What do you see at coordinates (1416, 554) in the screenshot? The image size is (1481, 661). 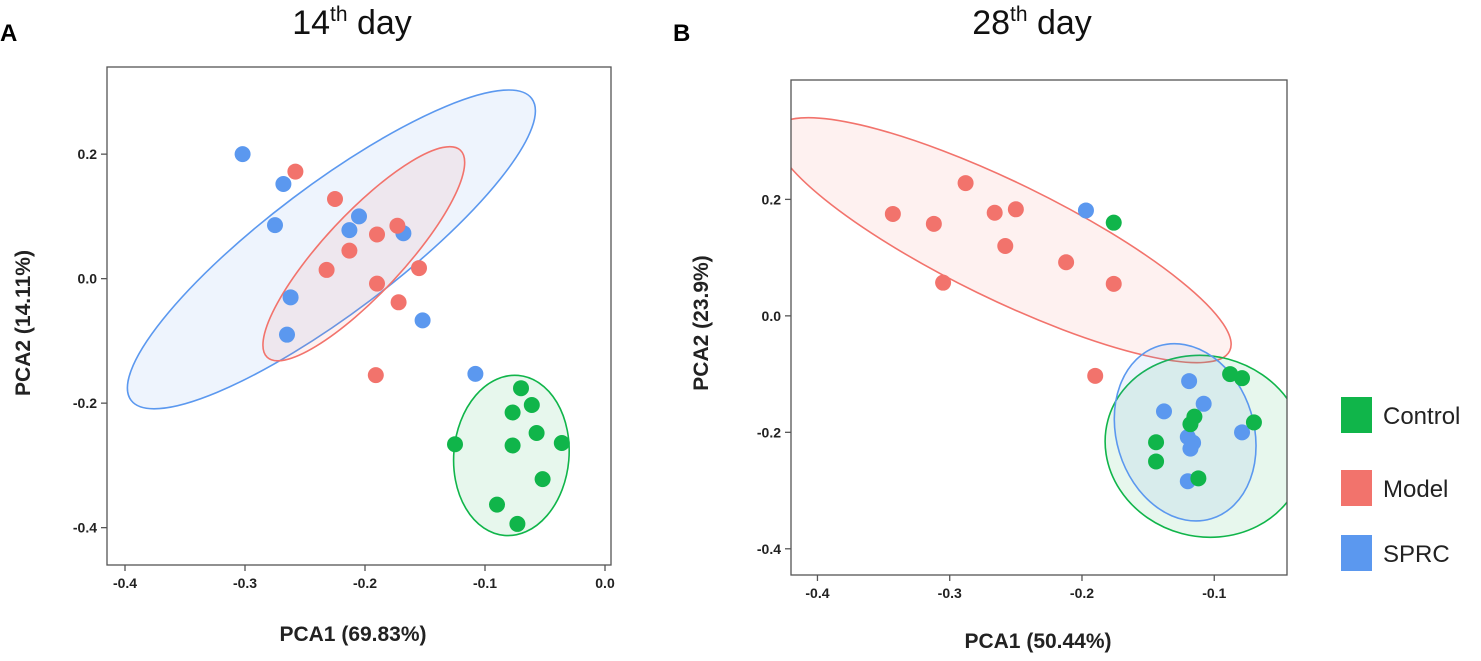 I see `legend-label-sprc: SPRC` at bounding box center [1416, 554].